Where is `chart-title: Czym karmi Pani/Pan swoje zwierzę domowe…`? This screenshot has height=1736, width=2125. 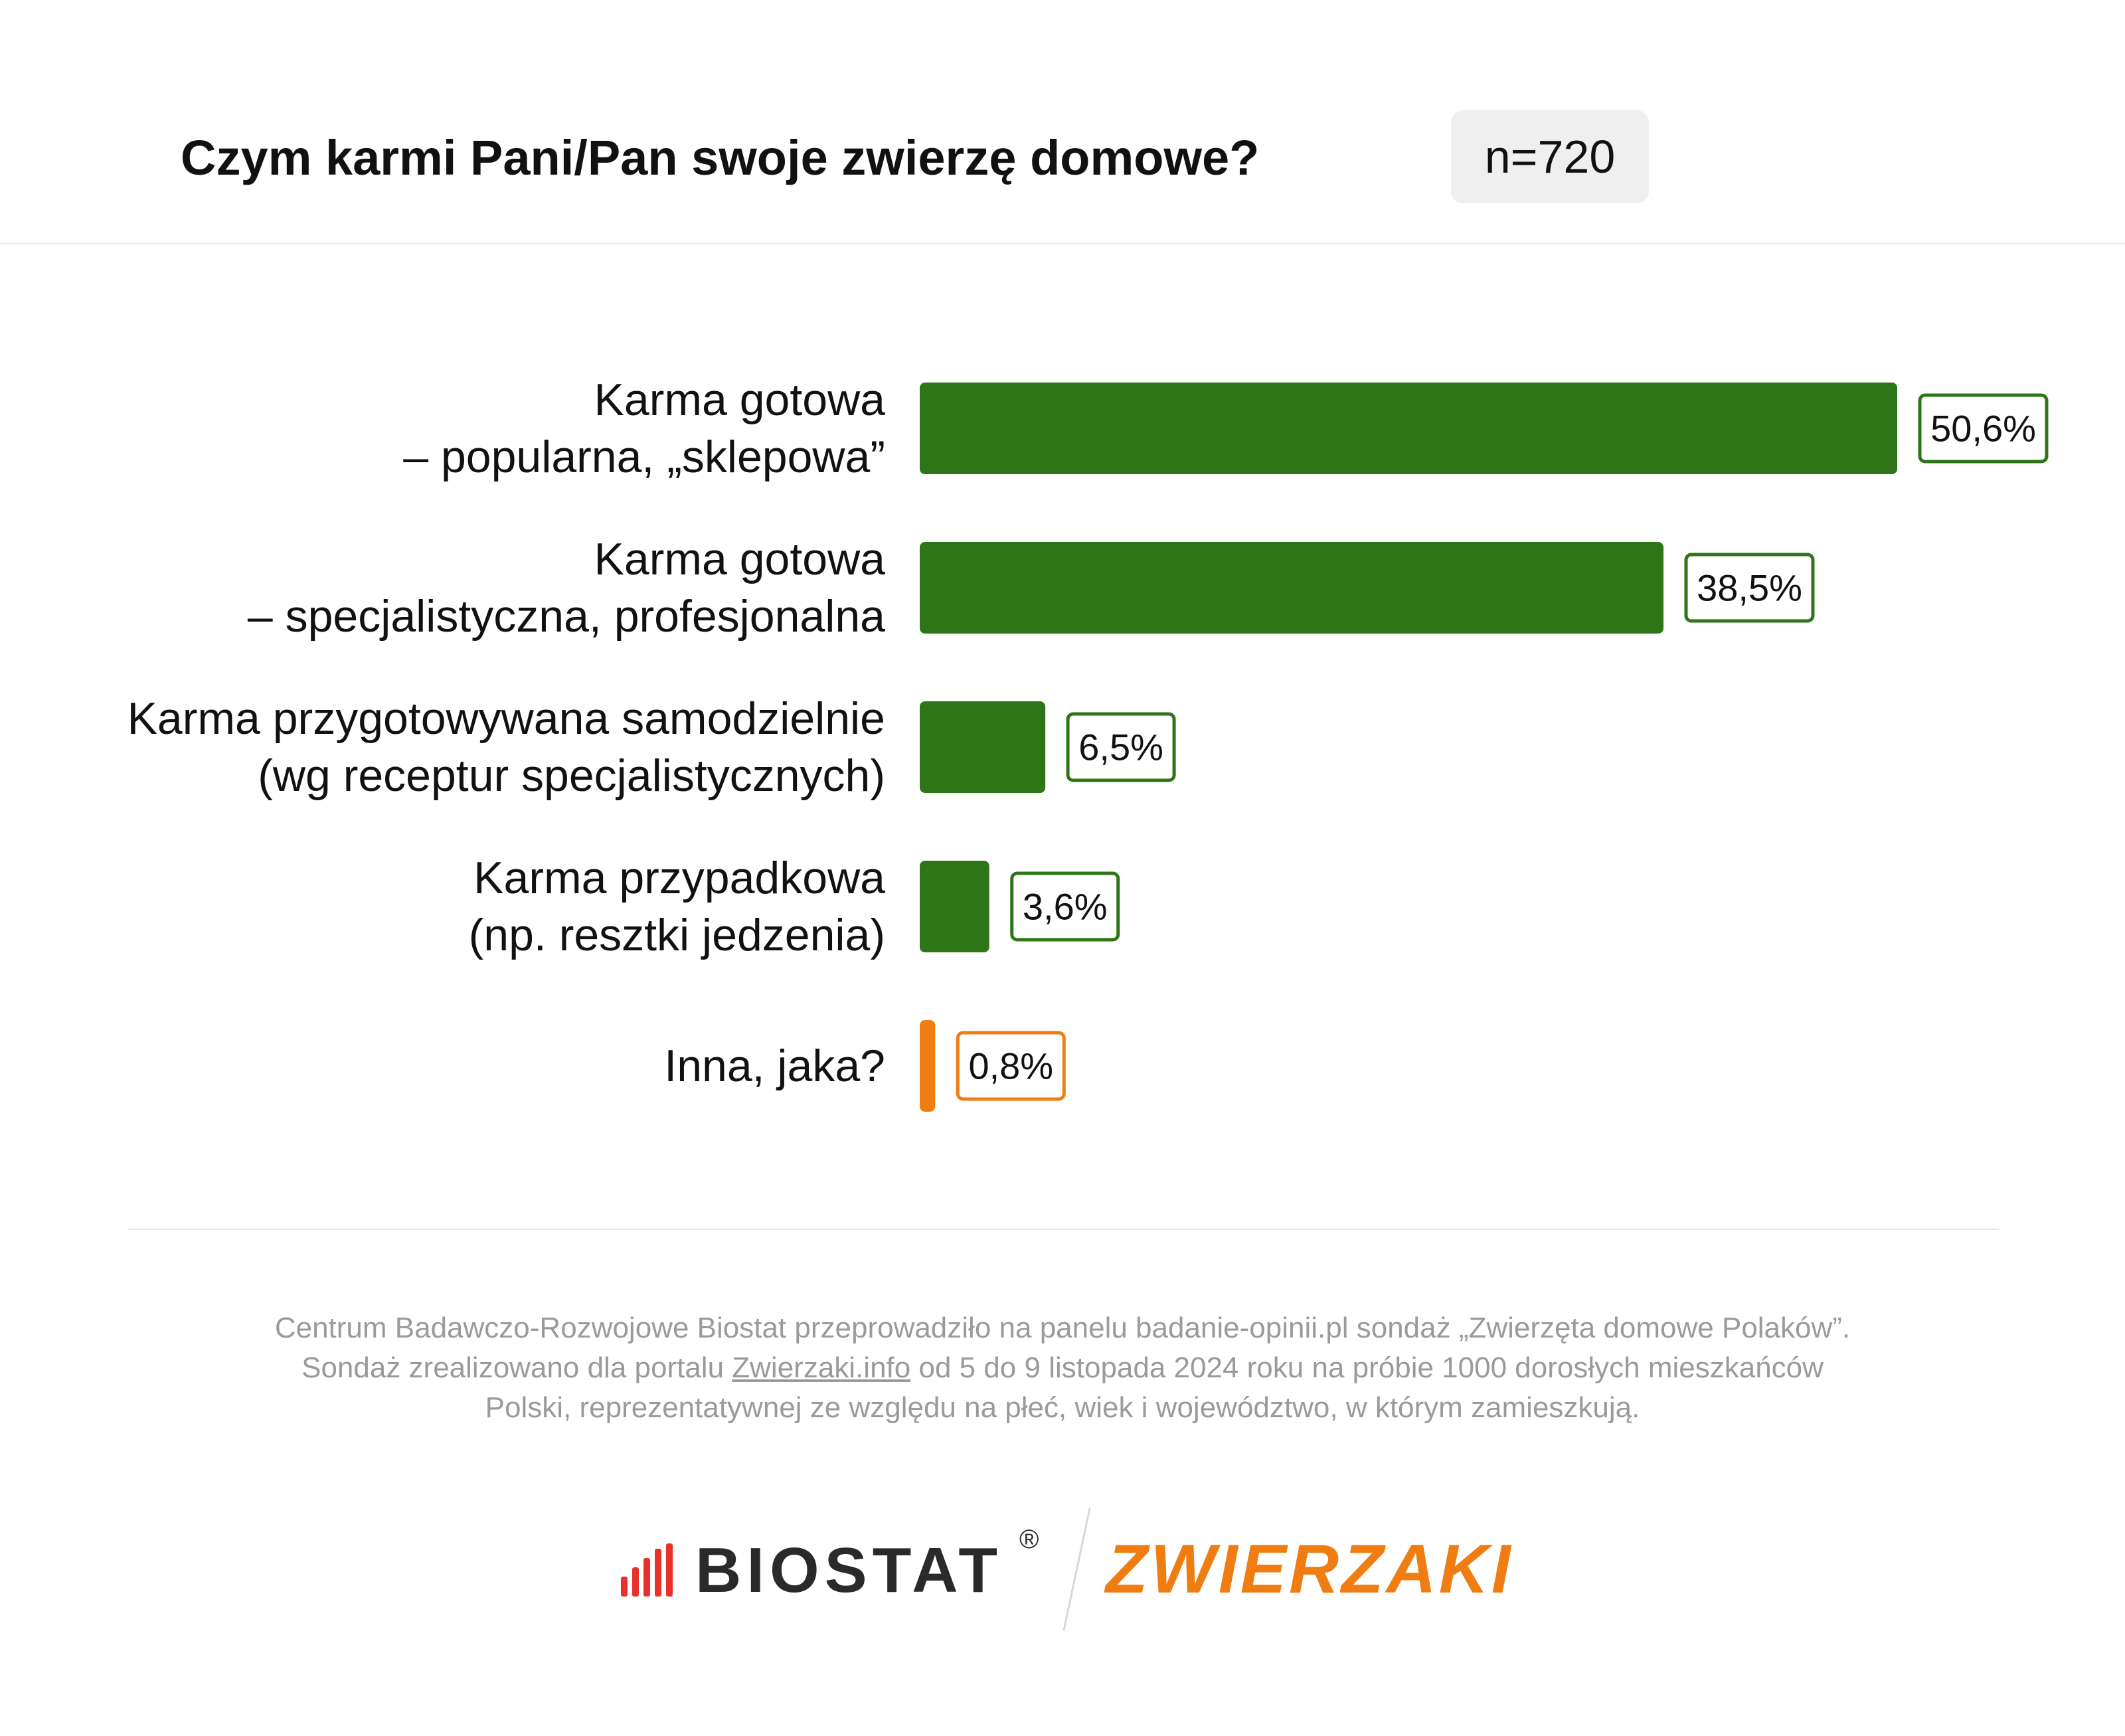 chart-title: Czym karmi Pani/Pan swoje zwierzę domowe… is located at coordinates (720, 157).